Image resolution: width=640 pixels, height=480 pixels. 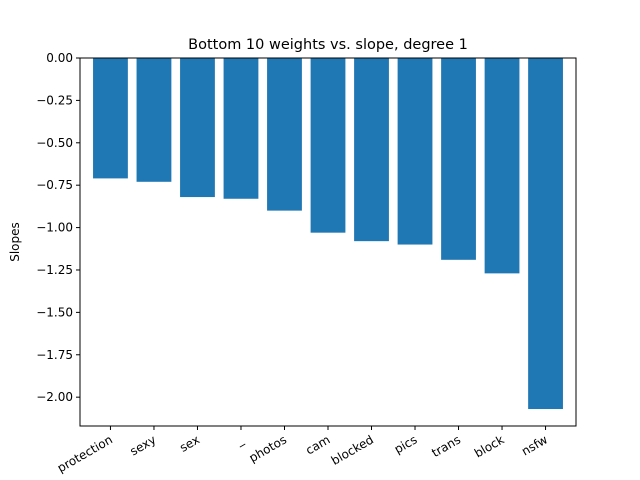 I want to click on x-tick-label: sex, so click(x=189, y=443).